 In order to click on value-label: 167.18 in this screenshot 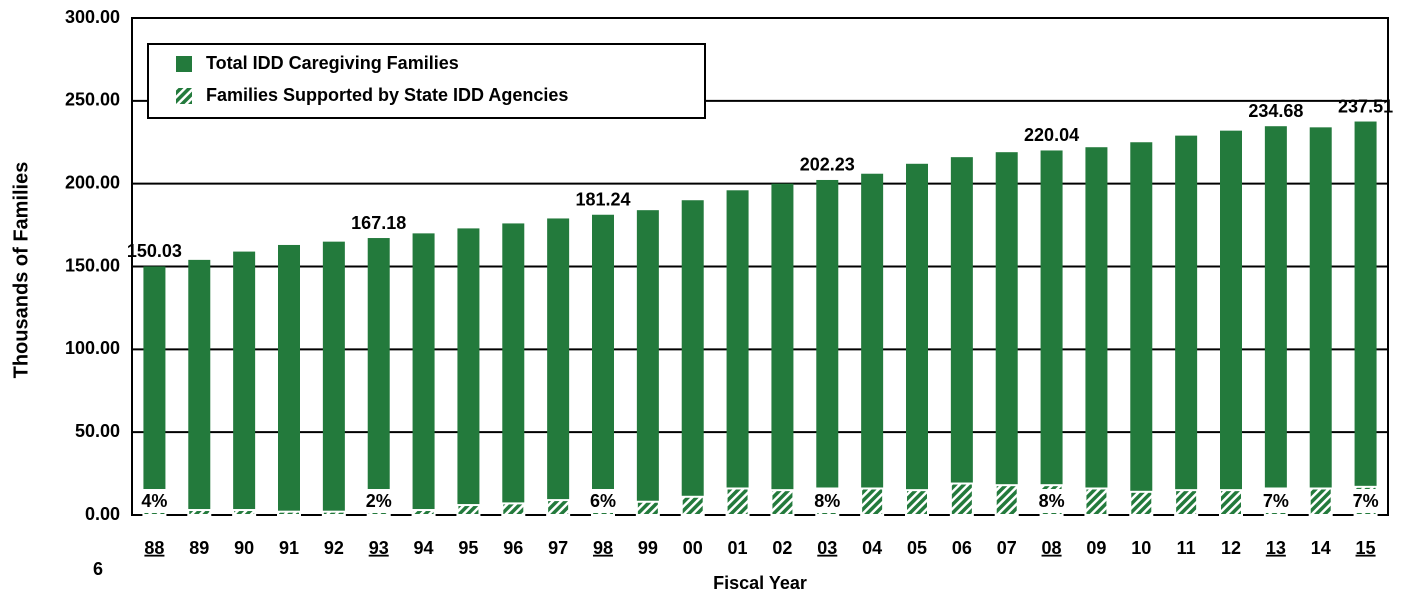, I will do `click(378, 223)`.